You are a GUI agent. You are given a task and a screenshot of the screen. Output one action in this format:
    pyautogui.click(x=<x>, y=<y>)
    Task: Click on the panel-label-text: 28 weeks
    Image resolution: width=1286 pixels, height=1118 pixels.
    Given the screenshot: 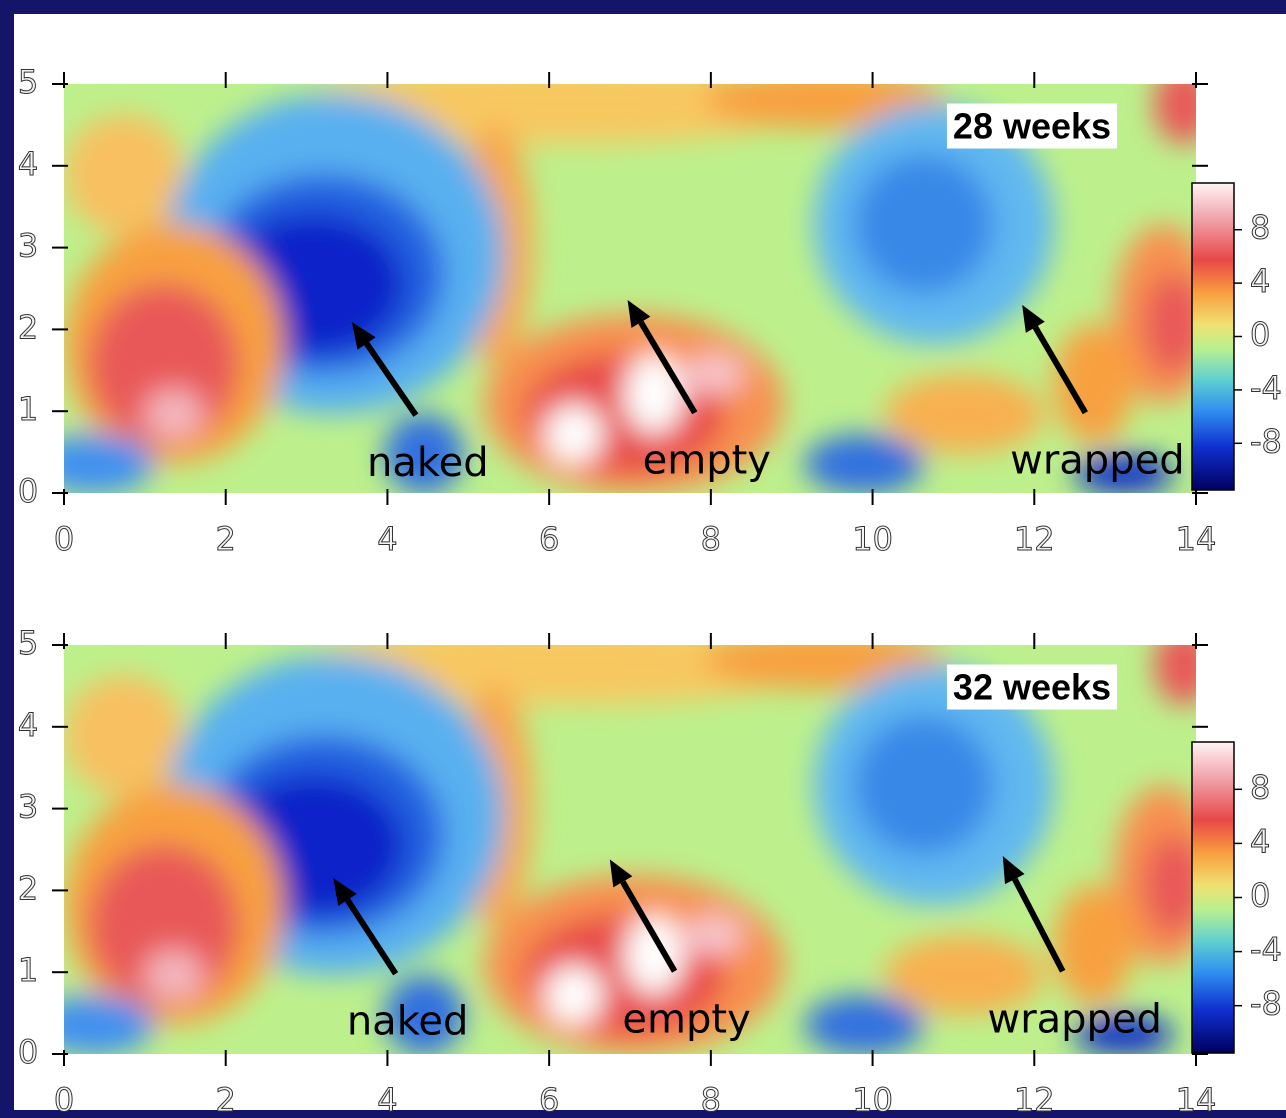 What is the action you would take?
    pyautogui.click(x=1032, y=126)
    